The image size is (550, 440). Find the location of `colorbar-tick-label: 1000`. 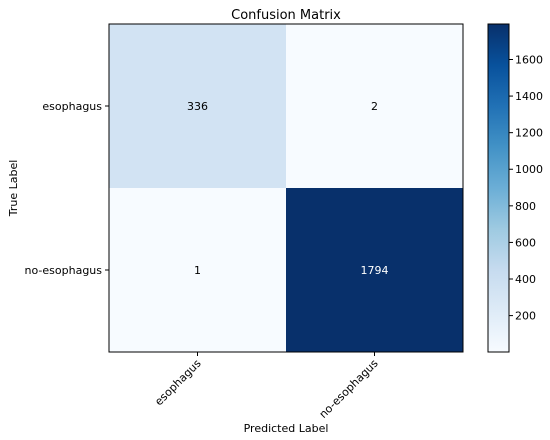

colorbar-tick-label: 1000 is located at coordinates (529, 169).